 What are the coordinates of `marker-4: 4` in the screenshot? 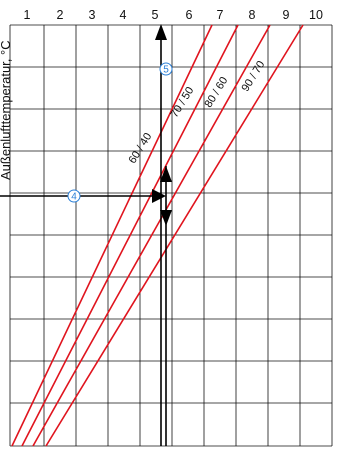 It's located at (74, 196).